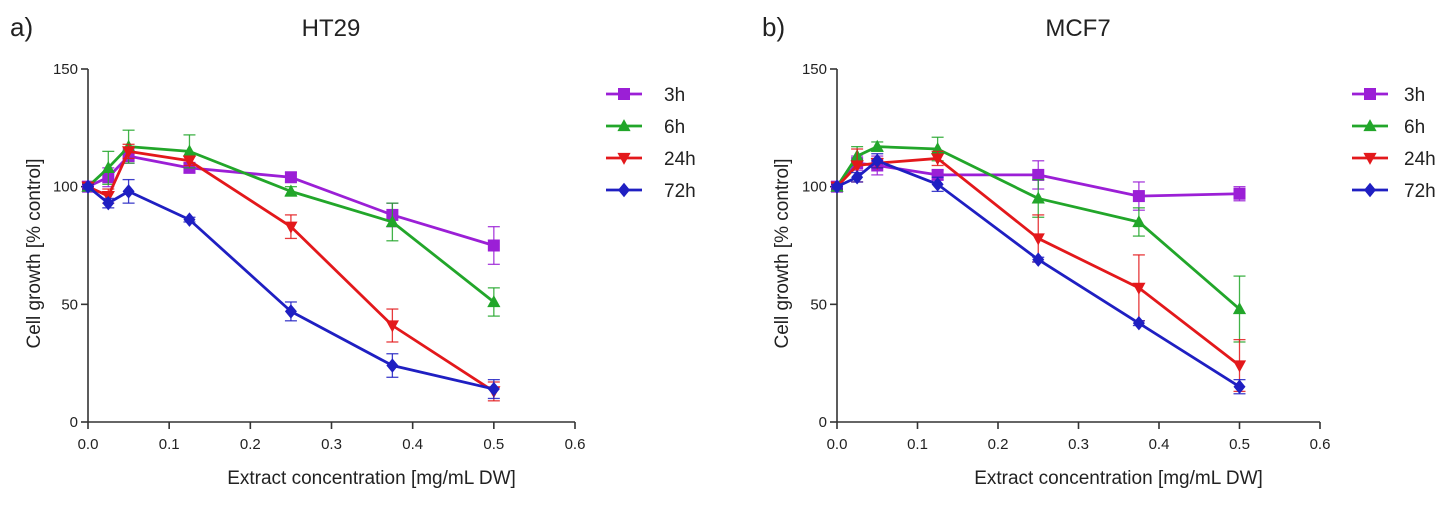  What do you see at coordinates (21, 27) in the screenshot?
I see `panel-label: a)` at bounding box center [21, 27].